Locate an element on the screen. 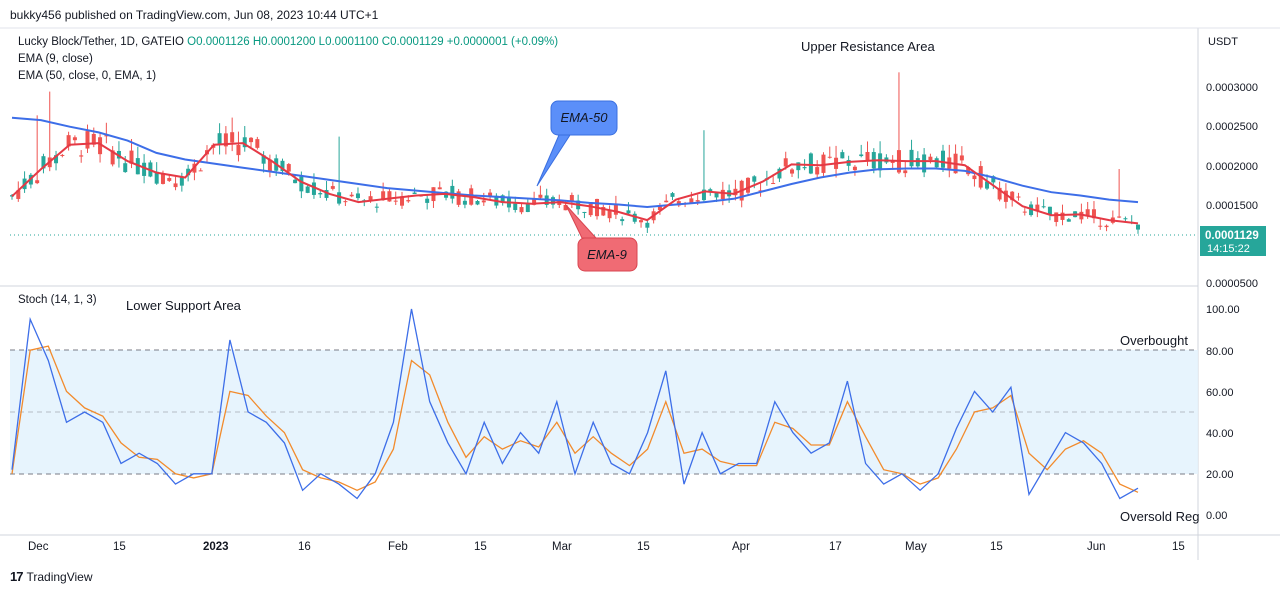  stoch-axis: 100.00 80.00 60.00 40.00 20.00 0.00 is located at coordinates (1223, 413).